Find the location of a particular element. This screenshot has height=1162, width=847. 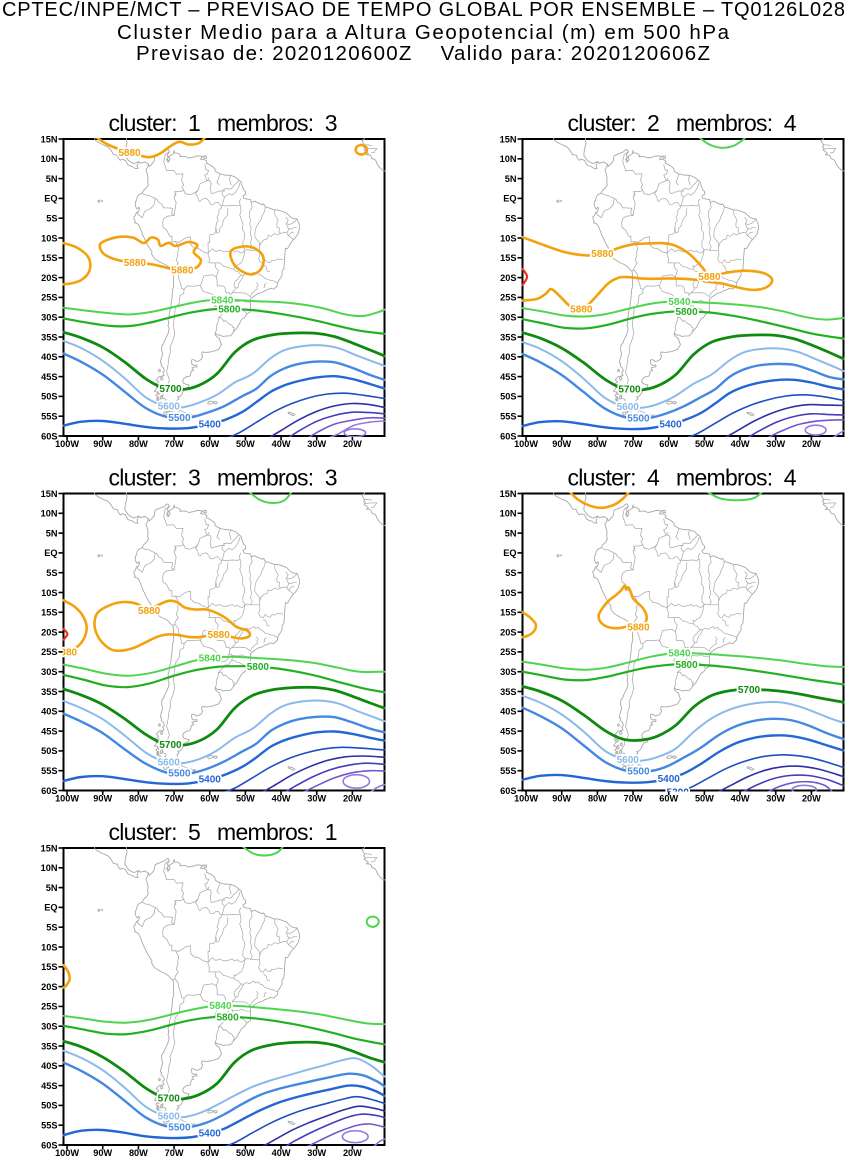

svg-text: 5N is located at coordinates (511, 533).